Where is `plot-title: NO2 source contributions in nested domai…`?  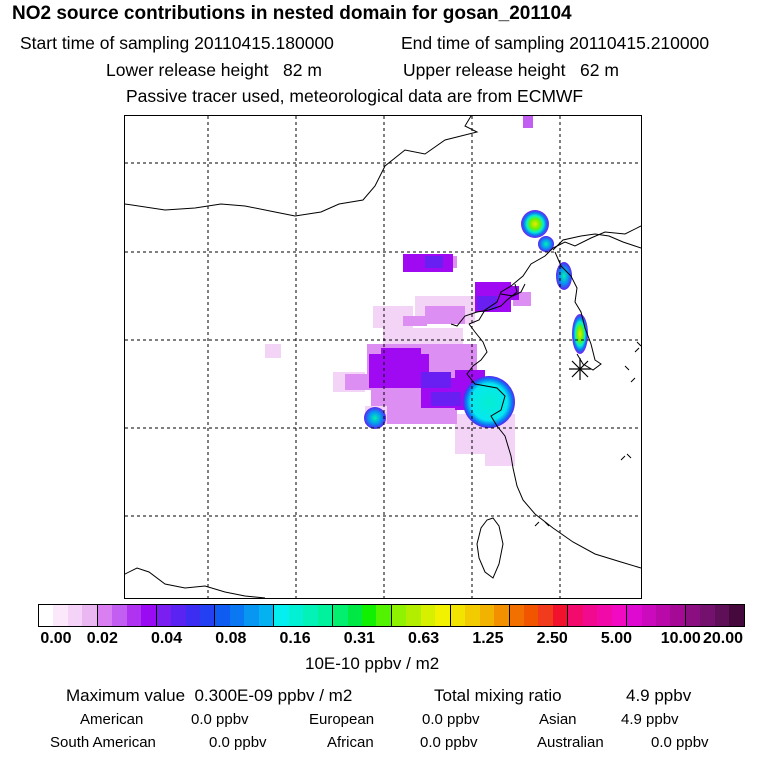 plot-title: NO2 source contributions in nested domai… is located at coordinates (292, 13).